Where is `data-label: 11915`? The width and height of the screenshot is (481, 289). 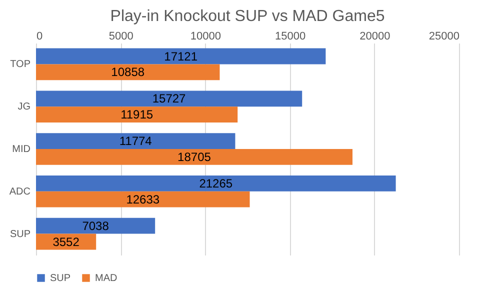 data-label: 11915 is located at coordinates (137, 115).